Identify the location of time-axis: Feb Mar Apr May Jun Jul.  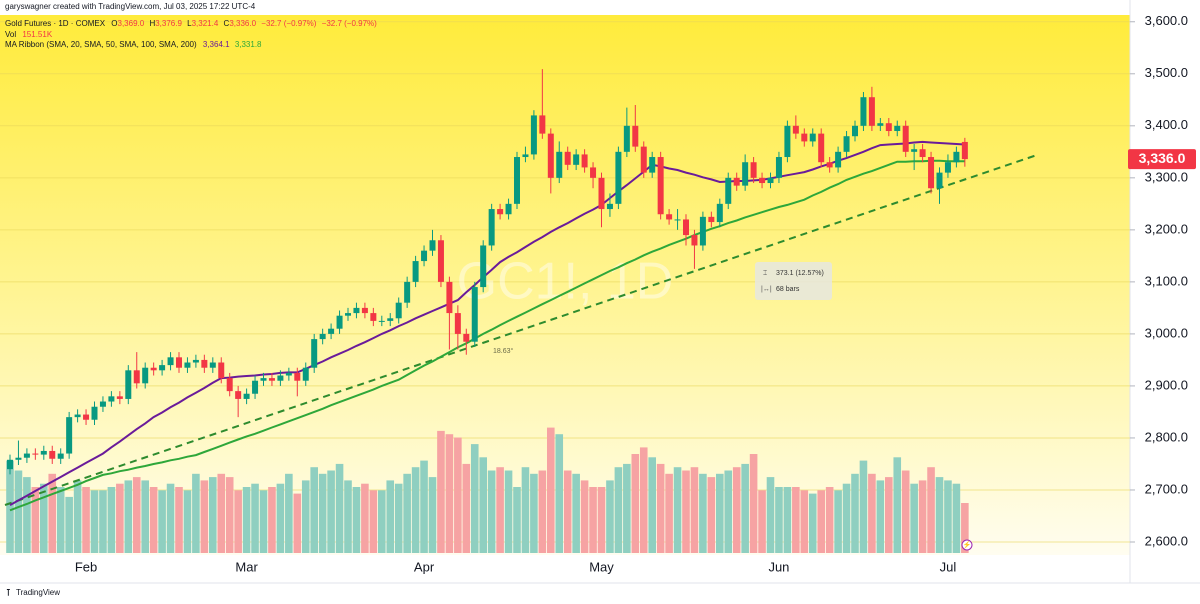
(516, 566).